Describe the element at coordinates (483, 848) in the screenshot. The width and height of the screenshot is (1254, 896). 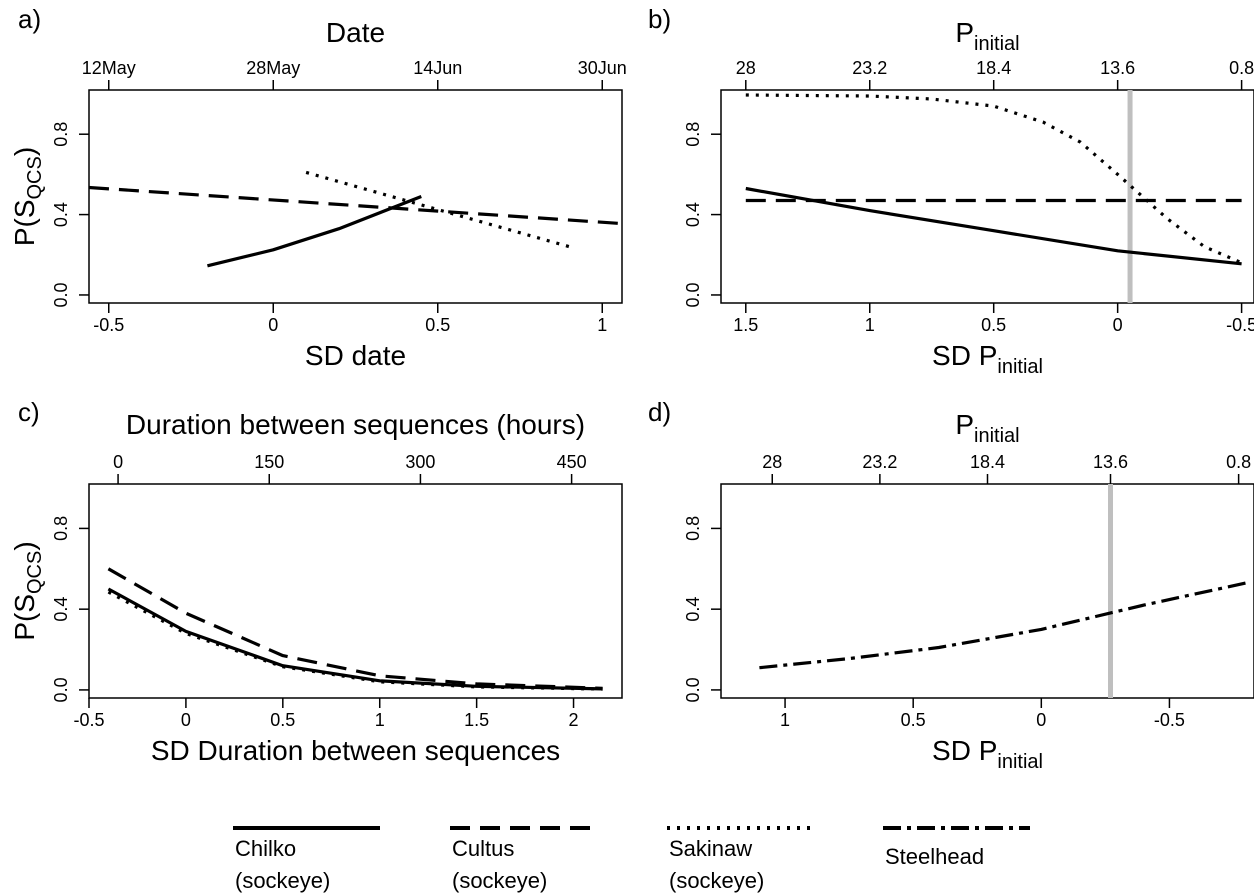
I see `legend-label: Cultus` at that location.